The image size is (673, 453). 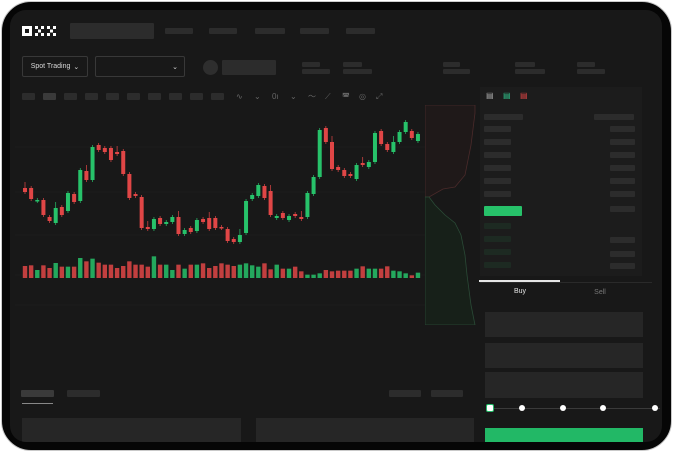 I want to click on camera-icon: ◚, so click(x=346, y=96).